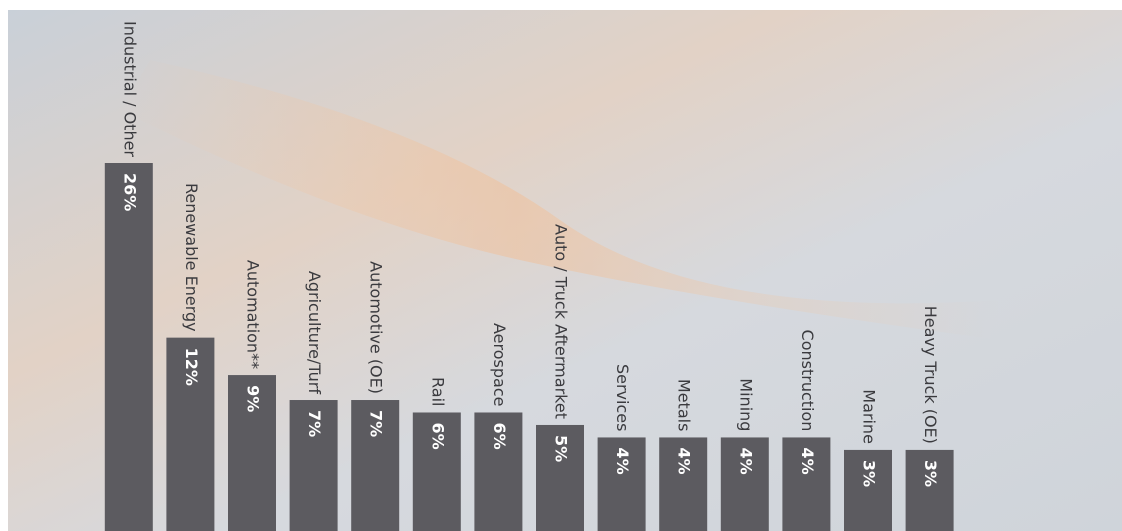 This screenshot has height=531, width=1122. I want to click on value-label: 26%, so click(129, 192).